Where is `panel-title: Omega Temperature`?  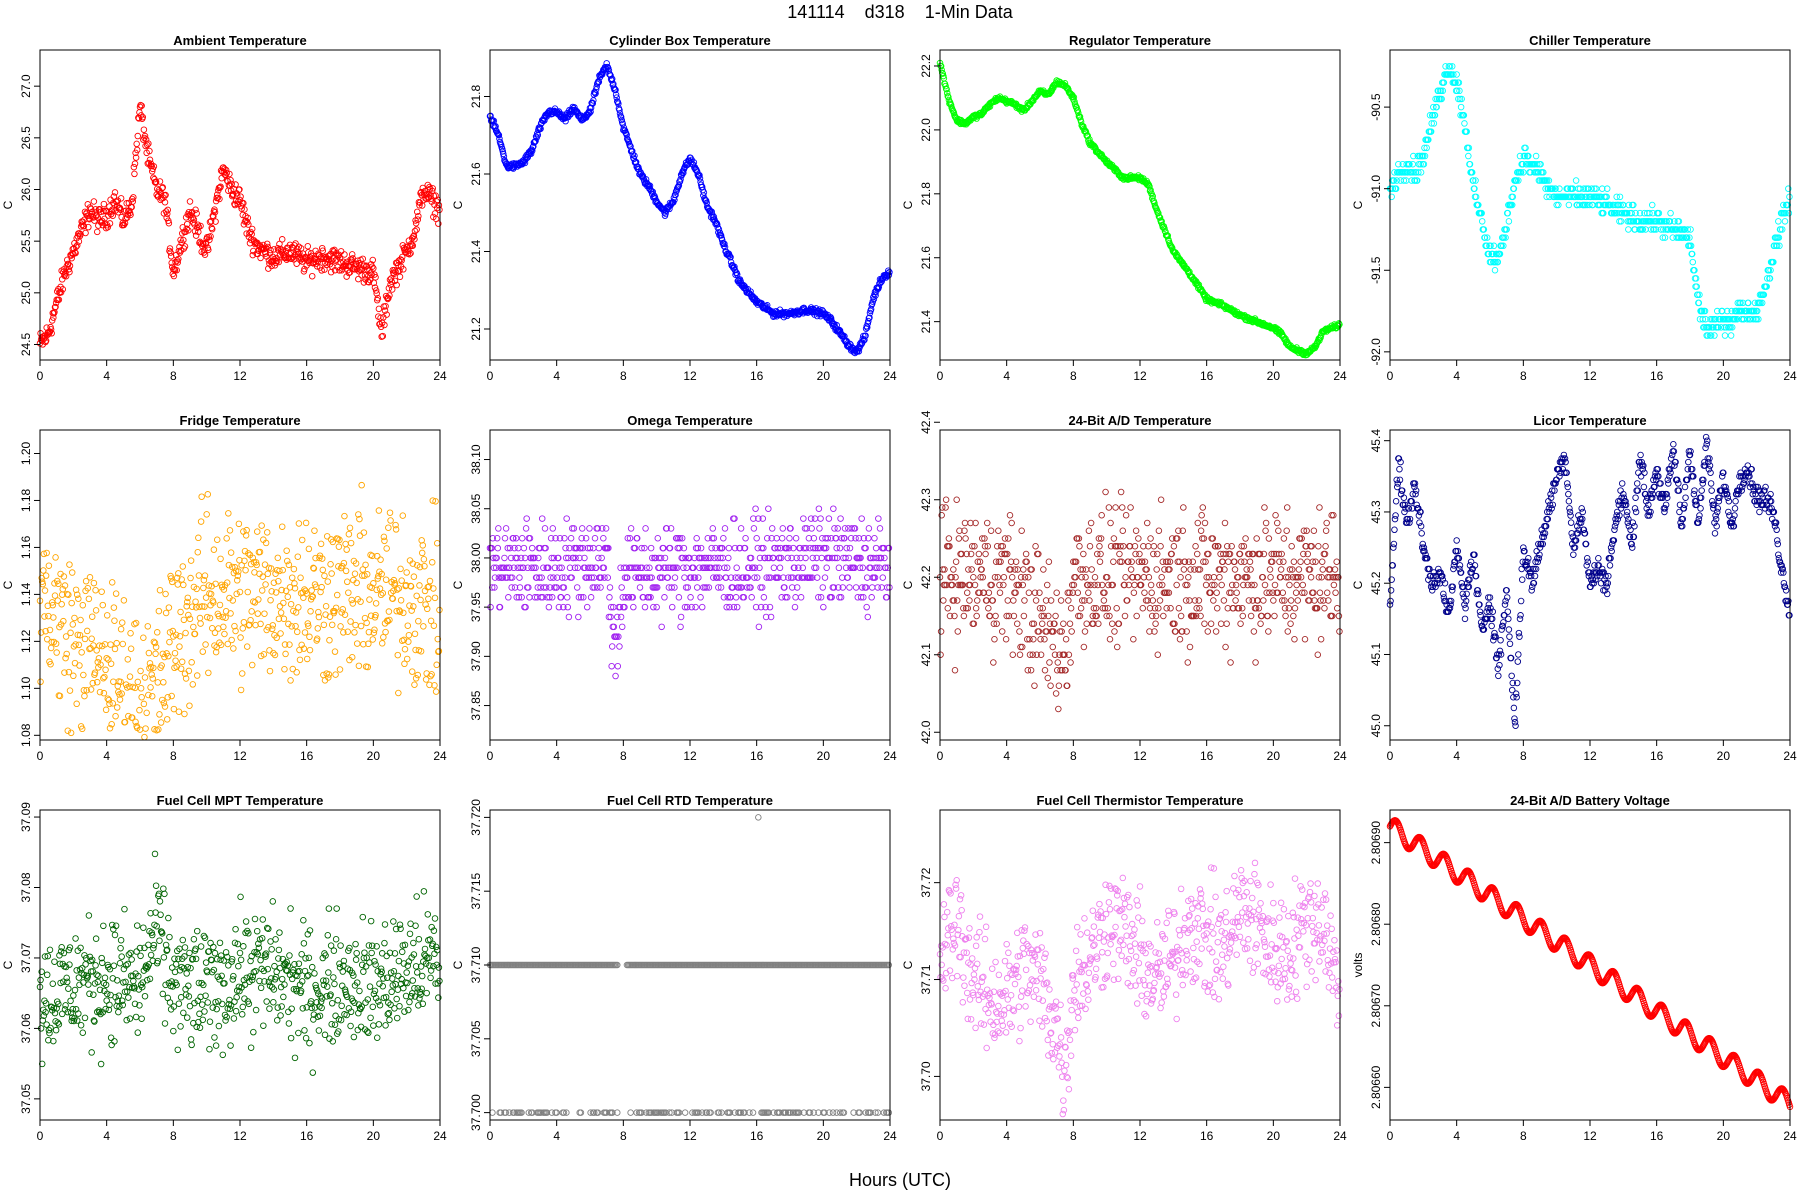 panel-title: Omega Temperature is located at coordinates (689, 420).